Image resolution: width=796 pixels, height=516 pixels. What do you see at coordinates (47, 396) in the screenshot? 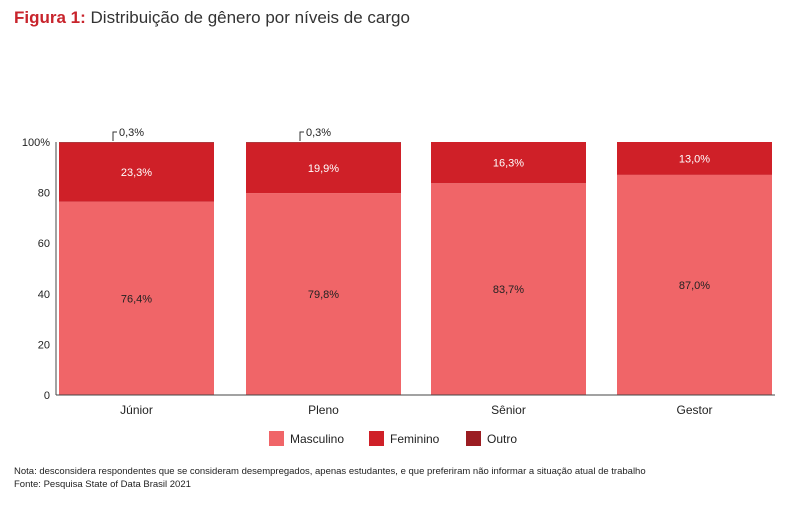
I see `y-tick-label: 0` at bounding box center [47, 396].